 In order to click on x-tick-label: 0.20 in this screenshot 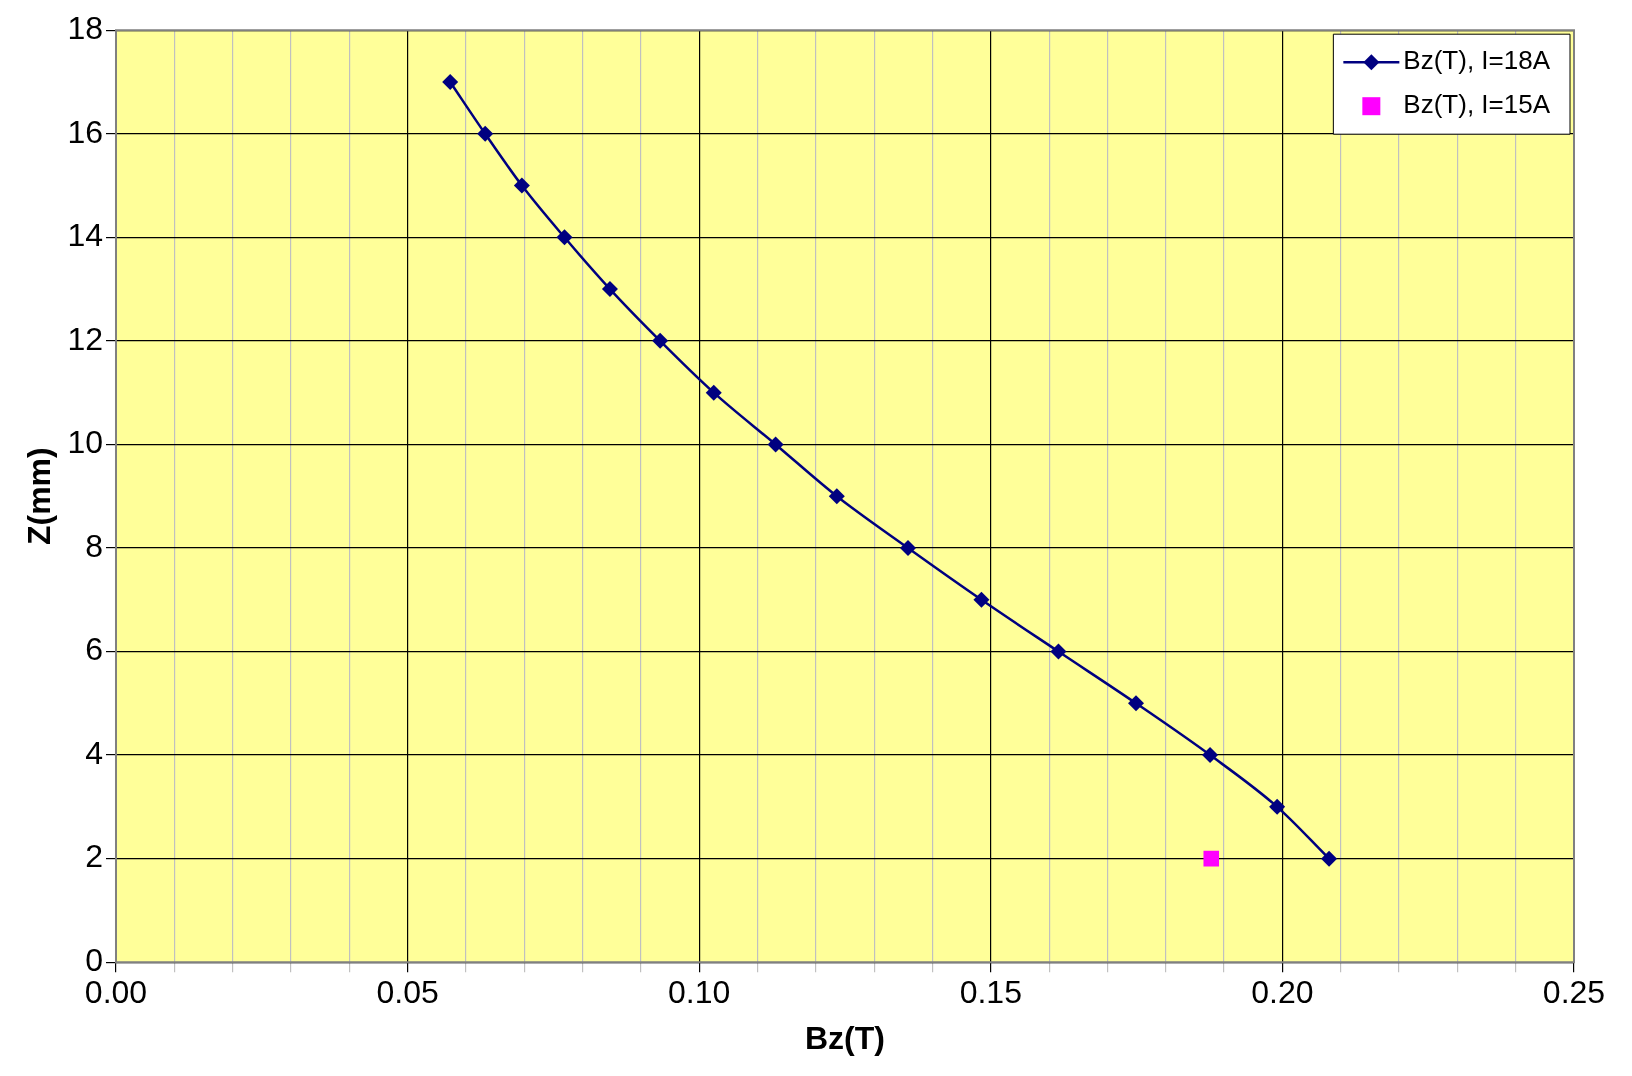, I will do `click(1282, 992)`.